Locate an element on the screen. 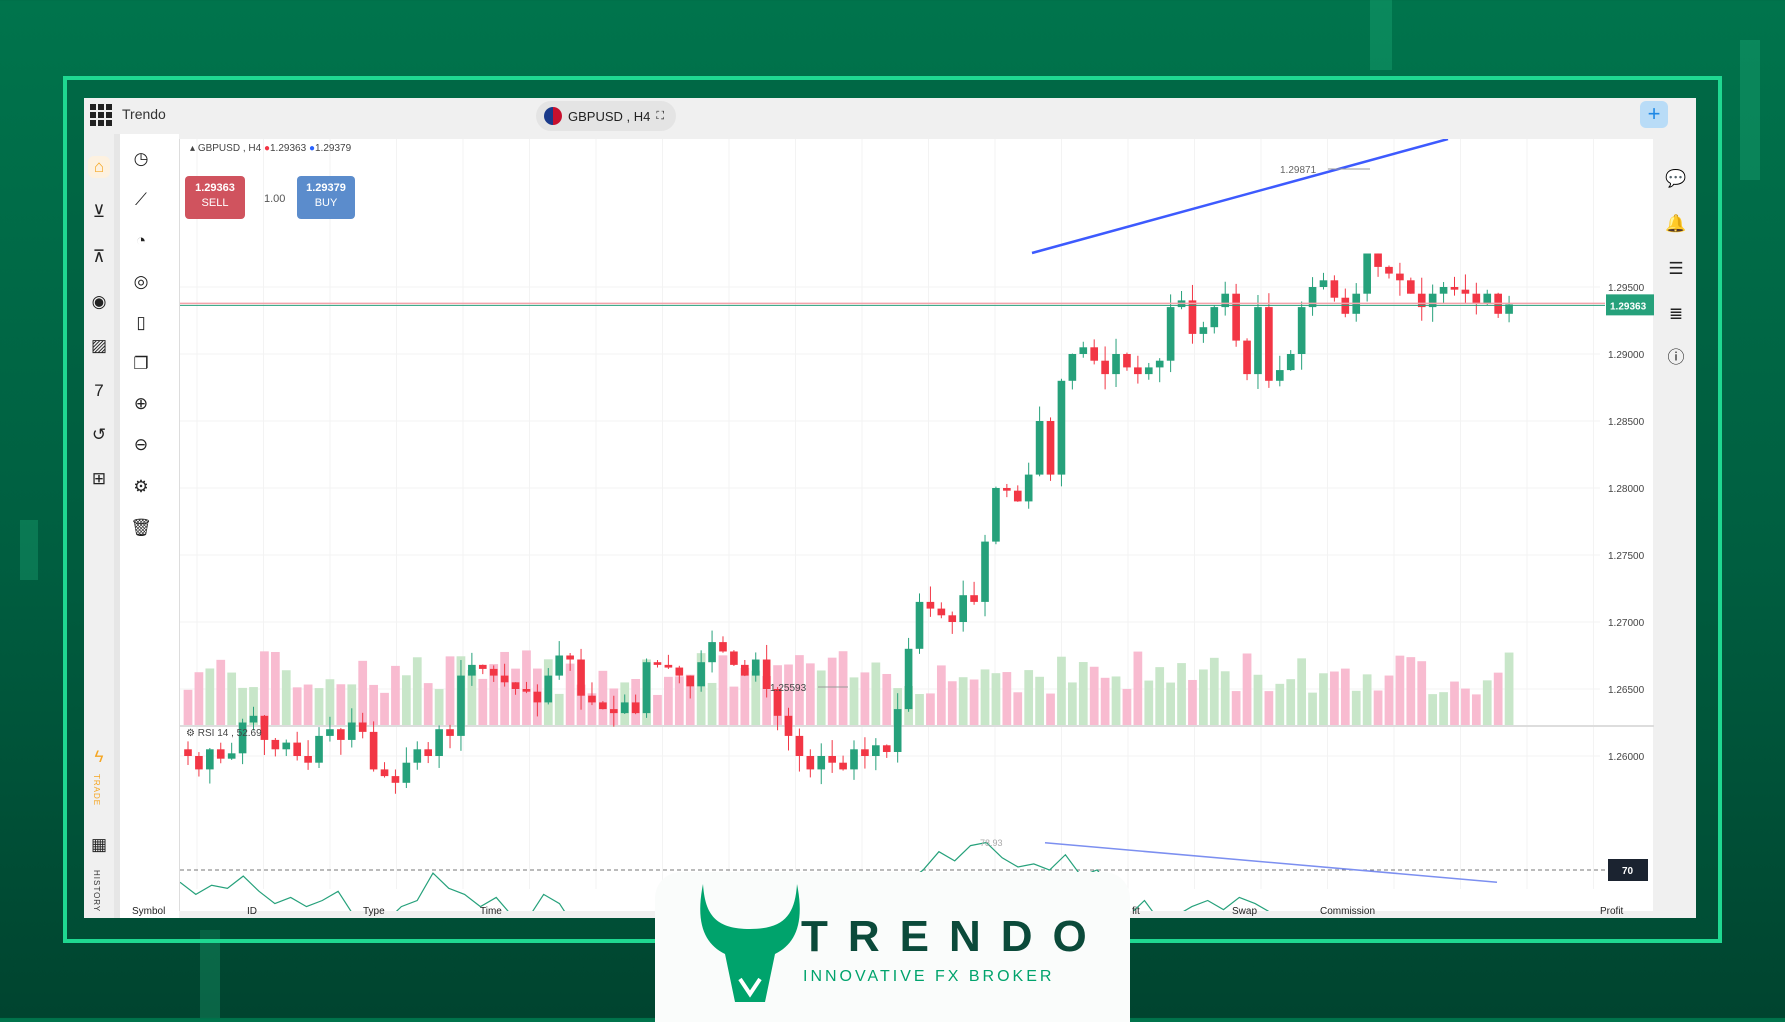 This screenshot has width=1785, height=1022. history-icon: ▦ is located at coordinates (99, 844).